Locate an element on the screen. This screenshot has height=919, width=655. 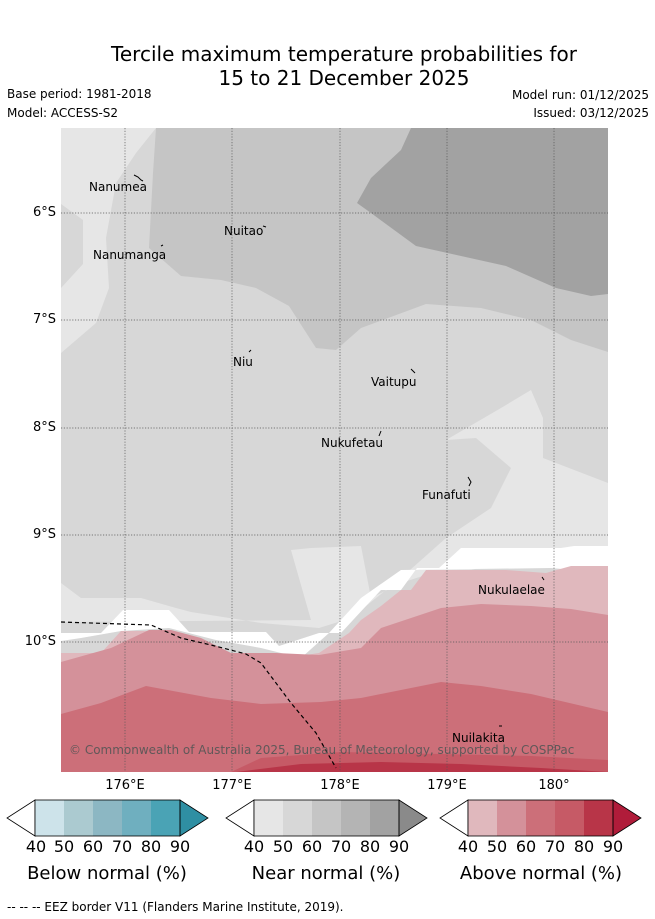
above-normal-low-extend is located at coordinates (454, 818).